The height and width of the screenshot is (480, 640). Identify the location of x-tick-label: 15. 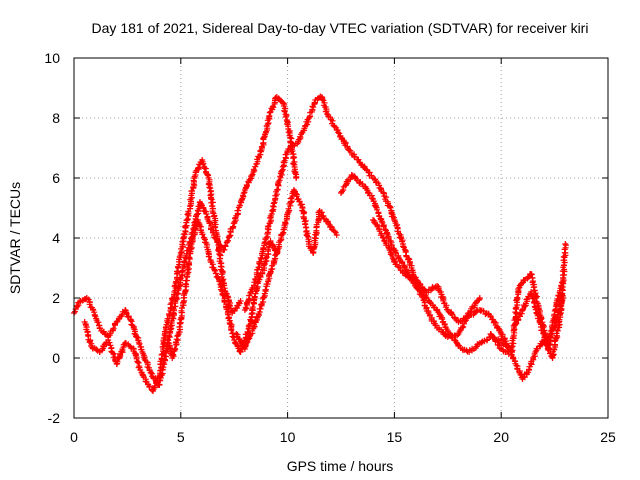
(395, 437).